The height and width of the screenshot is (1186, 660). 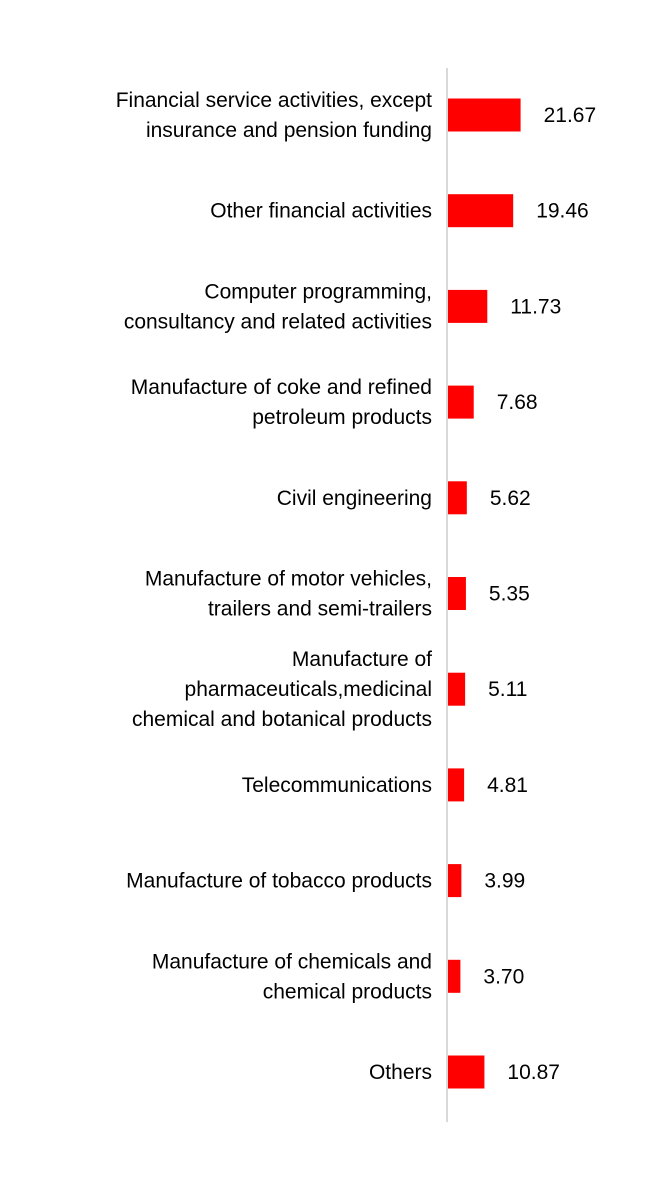 I want to click on value-label: 4.81, so click(x=507, y=785).